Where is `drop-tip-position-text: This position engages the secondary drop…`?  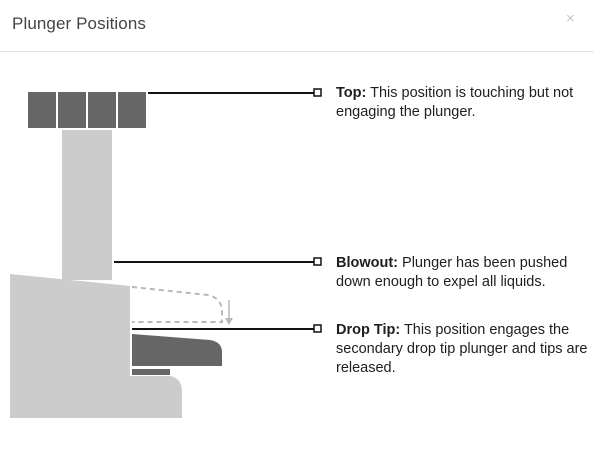 drop-tip-position-text: This position engages the secondary drop… is located at coordinates (462, 349).